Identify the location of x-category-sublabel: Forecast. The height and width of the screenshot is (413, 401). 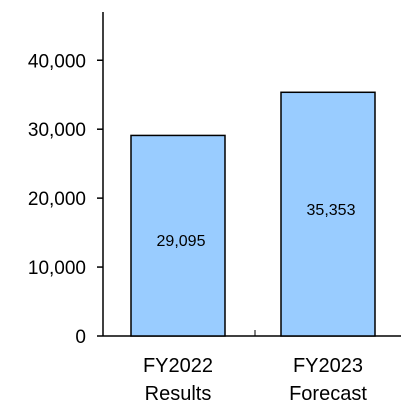
(328, 394).